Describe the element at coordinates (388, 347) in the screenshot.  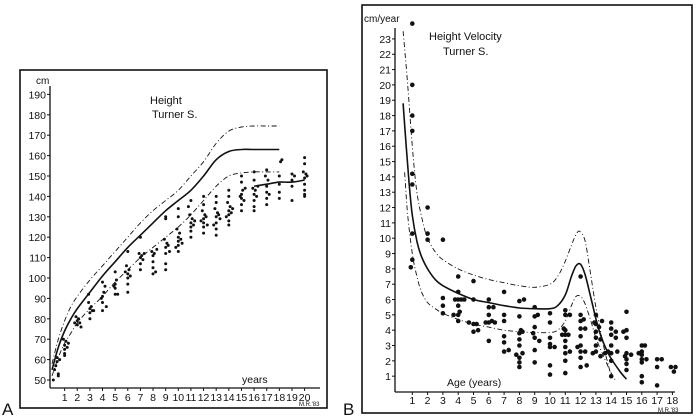
I see `panel-b-y-tick-label: 3` at that location.